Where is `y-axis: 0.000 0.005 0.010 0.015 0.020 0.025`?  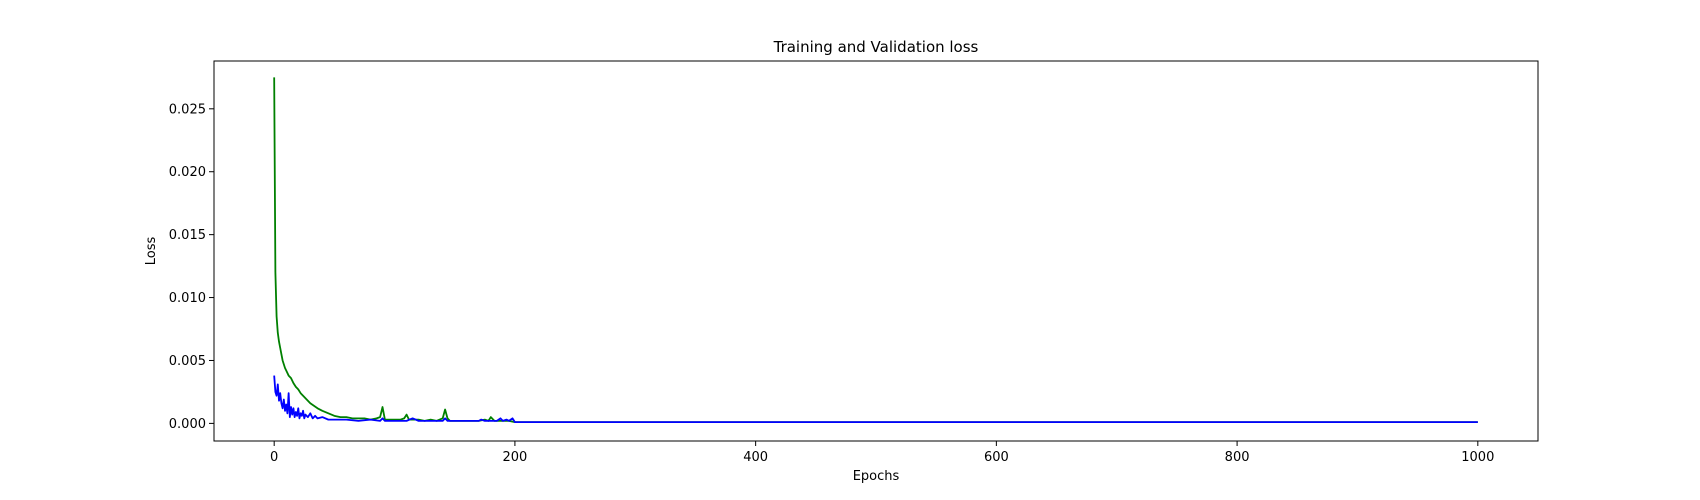
y-axis: 0.000 0.005 0.010 0.015 0.020 0.025 is located at coordinates (191, 267).